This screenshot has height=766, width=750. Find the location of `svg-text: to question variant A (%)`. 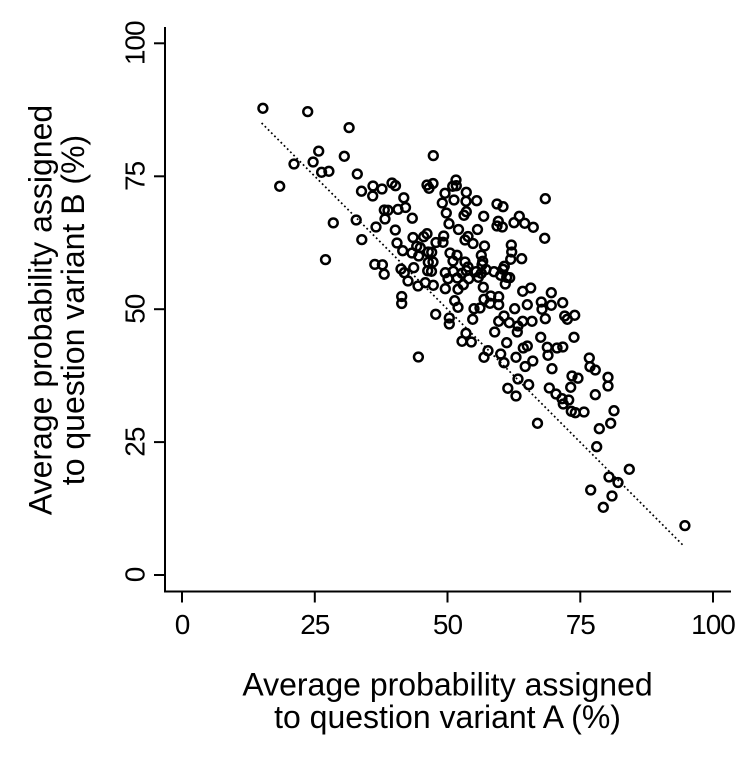

svg-text: to question variant A (%) is located at coordinates (447, 717).